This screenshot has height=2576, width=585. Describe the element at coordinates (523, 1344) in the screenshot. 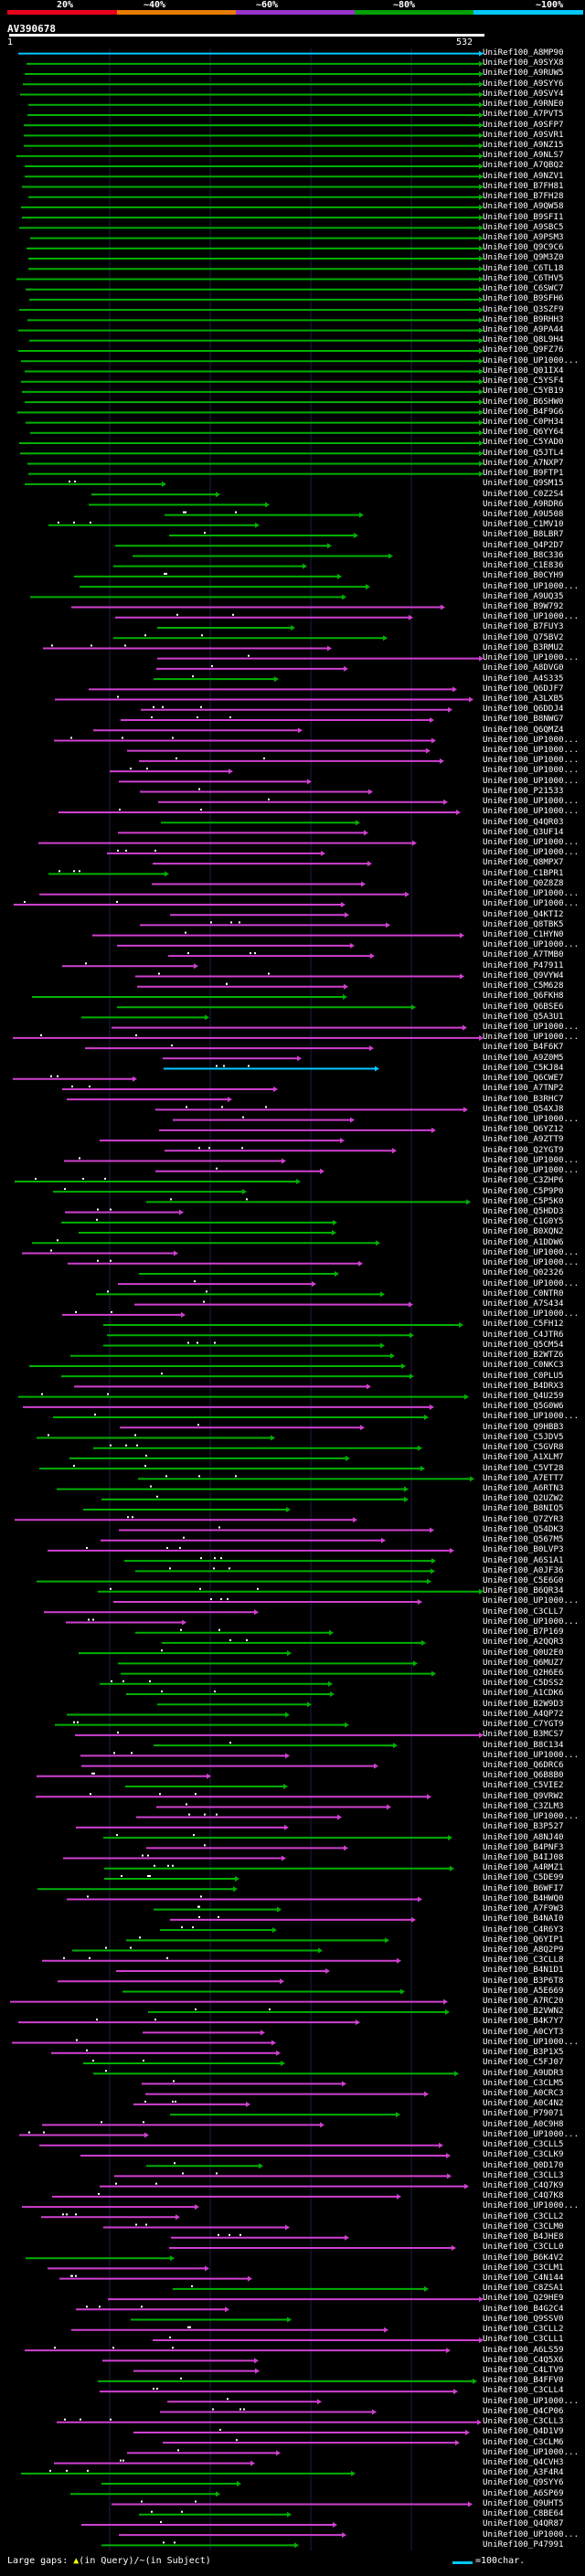

I see `hit-label: UniRef100_Q5CM54` at that location.